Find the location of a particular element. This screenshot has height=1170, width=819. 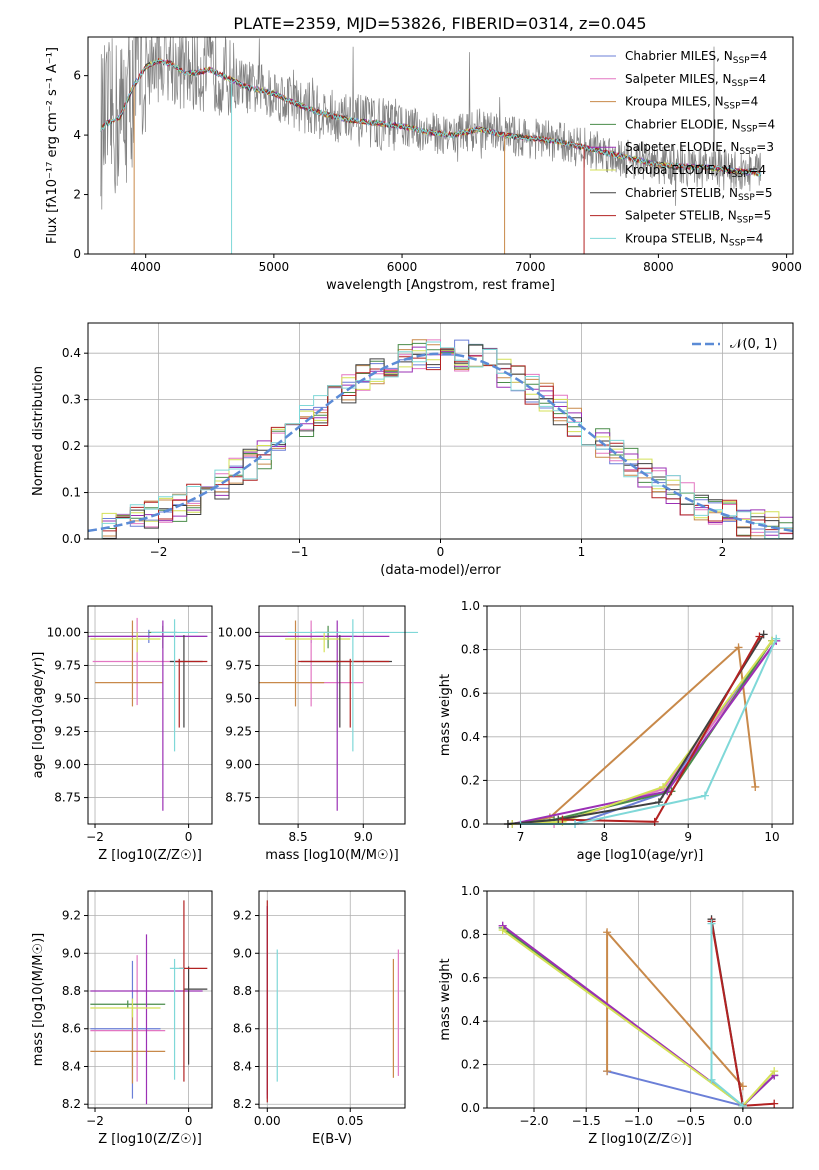

x-tick-label: 7 is located at coordinates (521, 837).